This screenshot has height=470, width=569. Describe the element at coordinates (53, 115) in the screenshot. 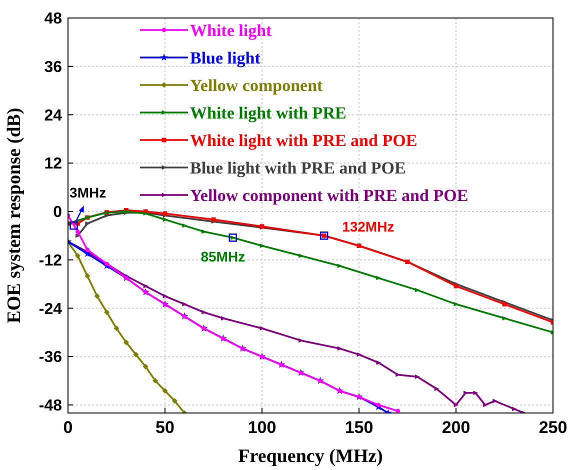

I see `y-tick-label: 24` at that location.